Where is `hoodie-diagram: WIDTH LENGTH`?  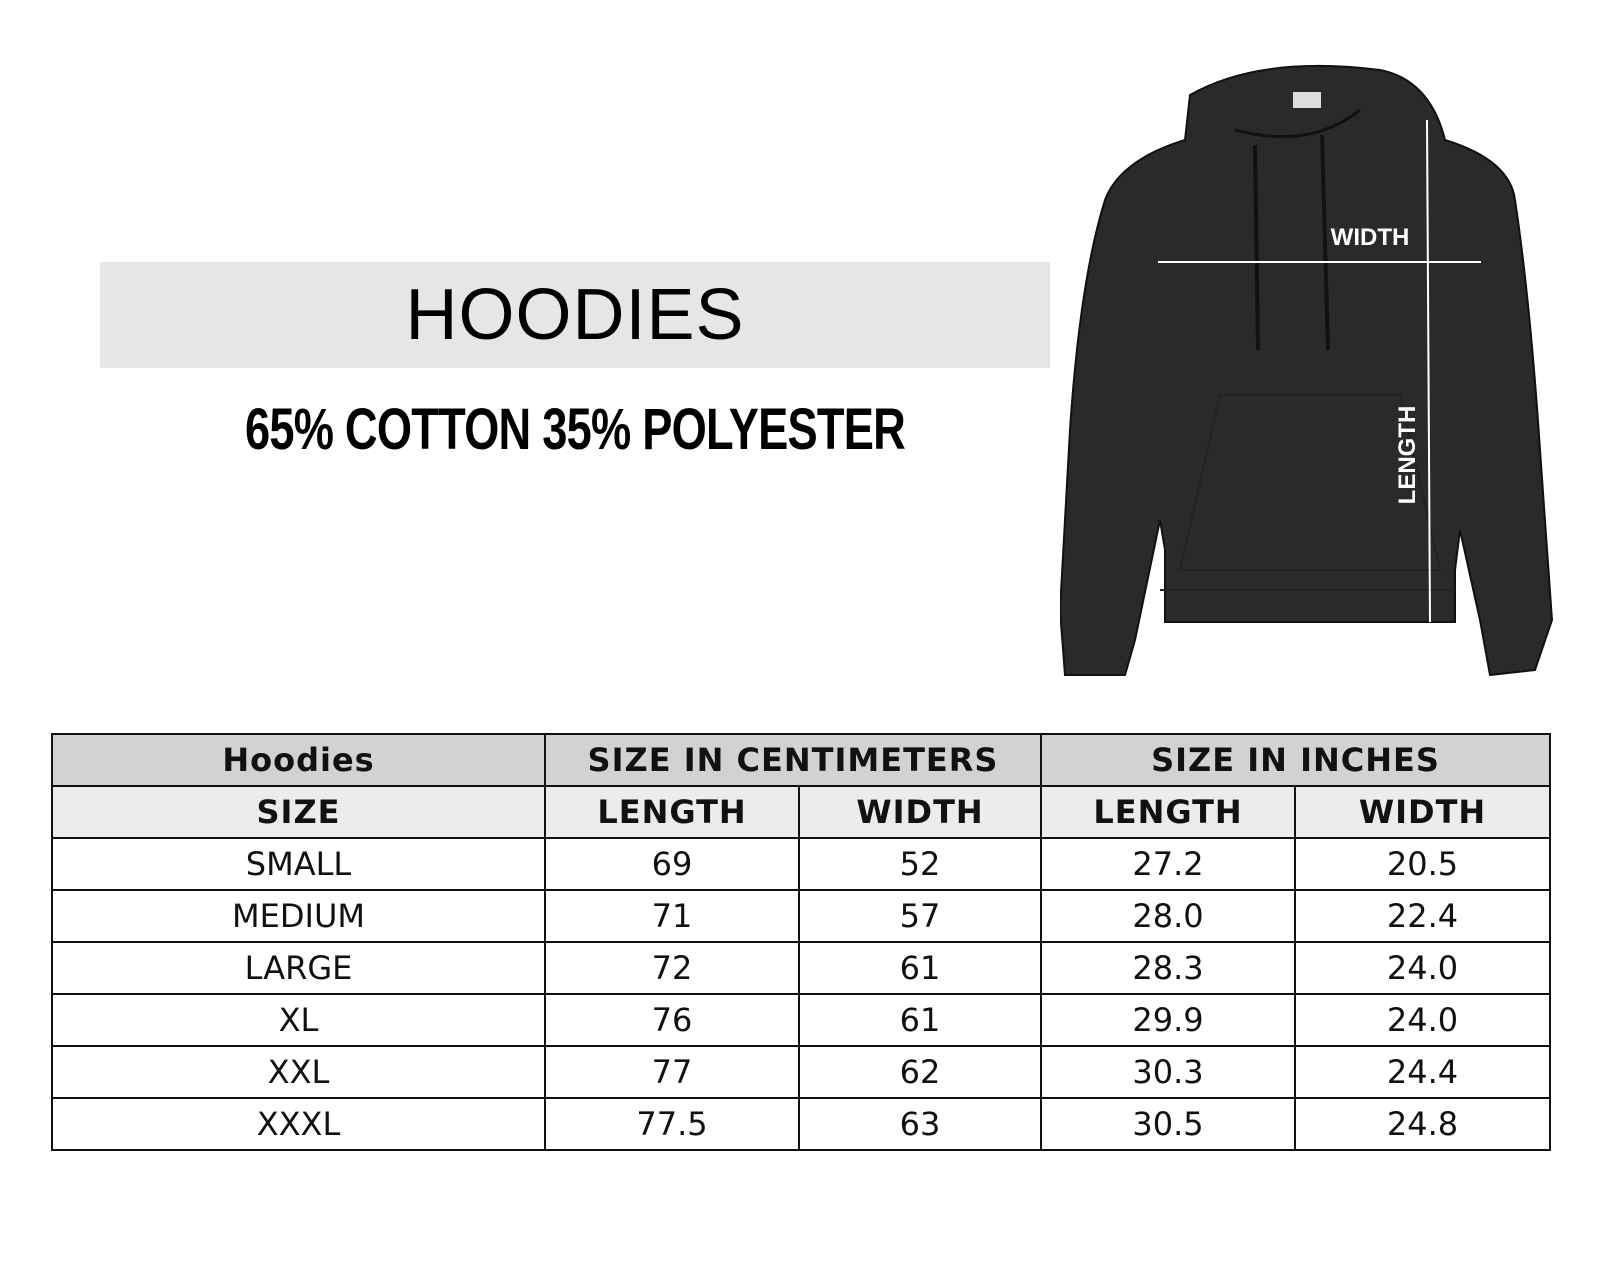
hoodie-diagram: WIDTH LENGTH is located at coordinates (1307, 370).